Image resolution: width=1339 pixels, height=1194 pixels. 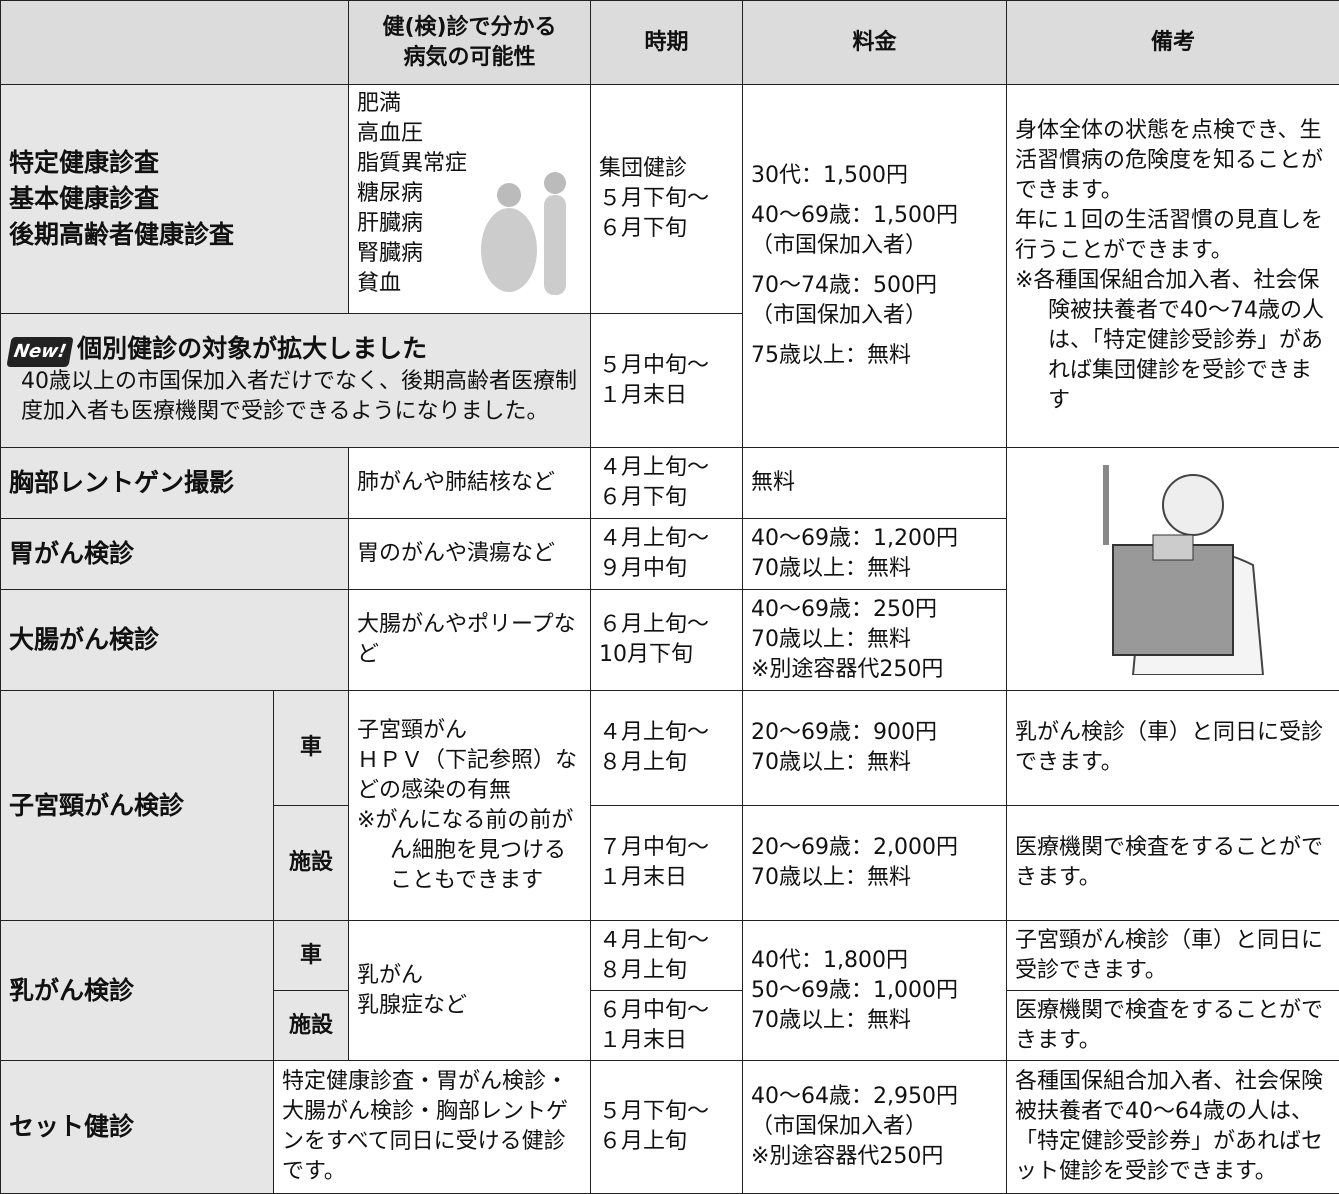 What do you see at coordinates (470, 554) in the screenshot?
I see `diseases: 胃のがんや潰瘍など` at bounding box center [470, 554].